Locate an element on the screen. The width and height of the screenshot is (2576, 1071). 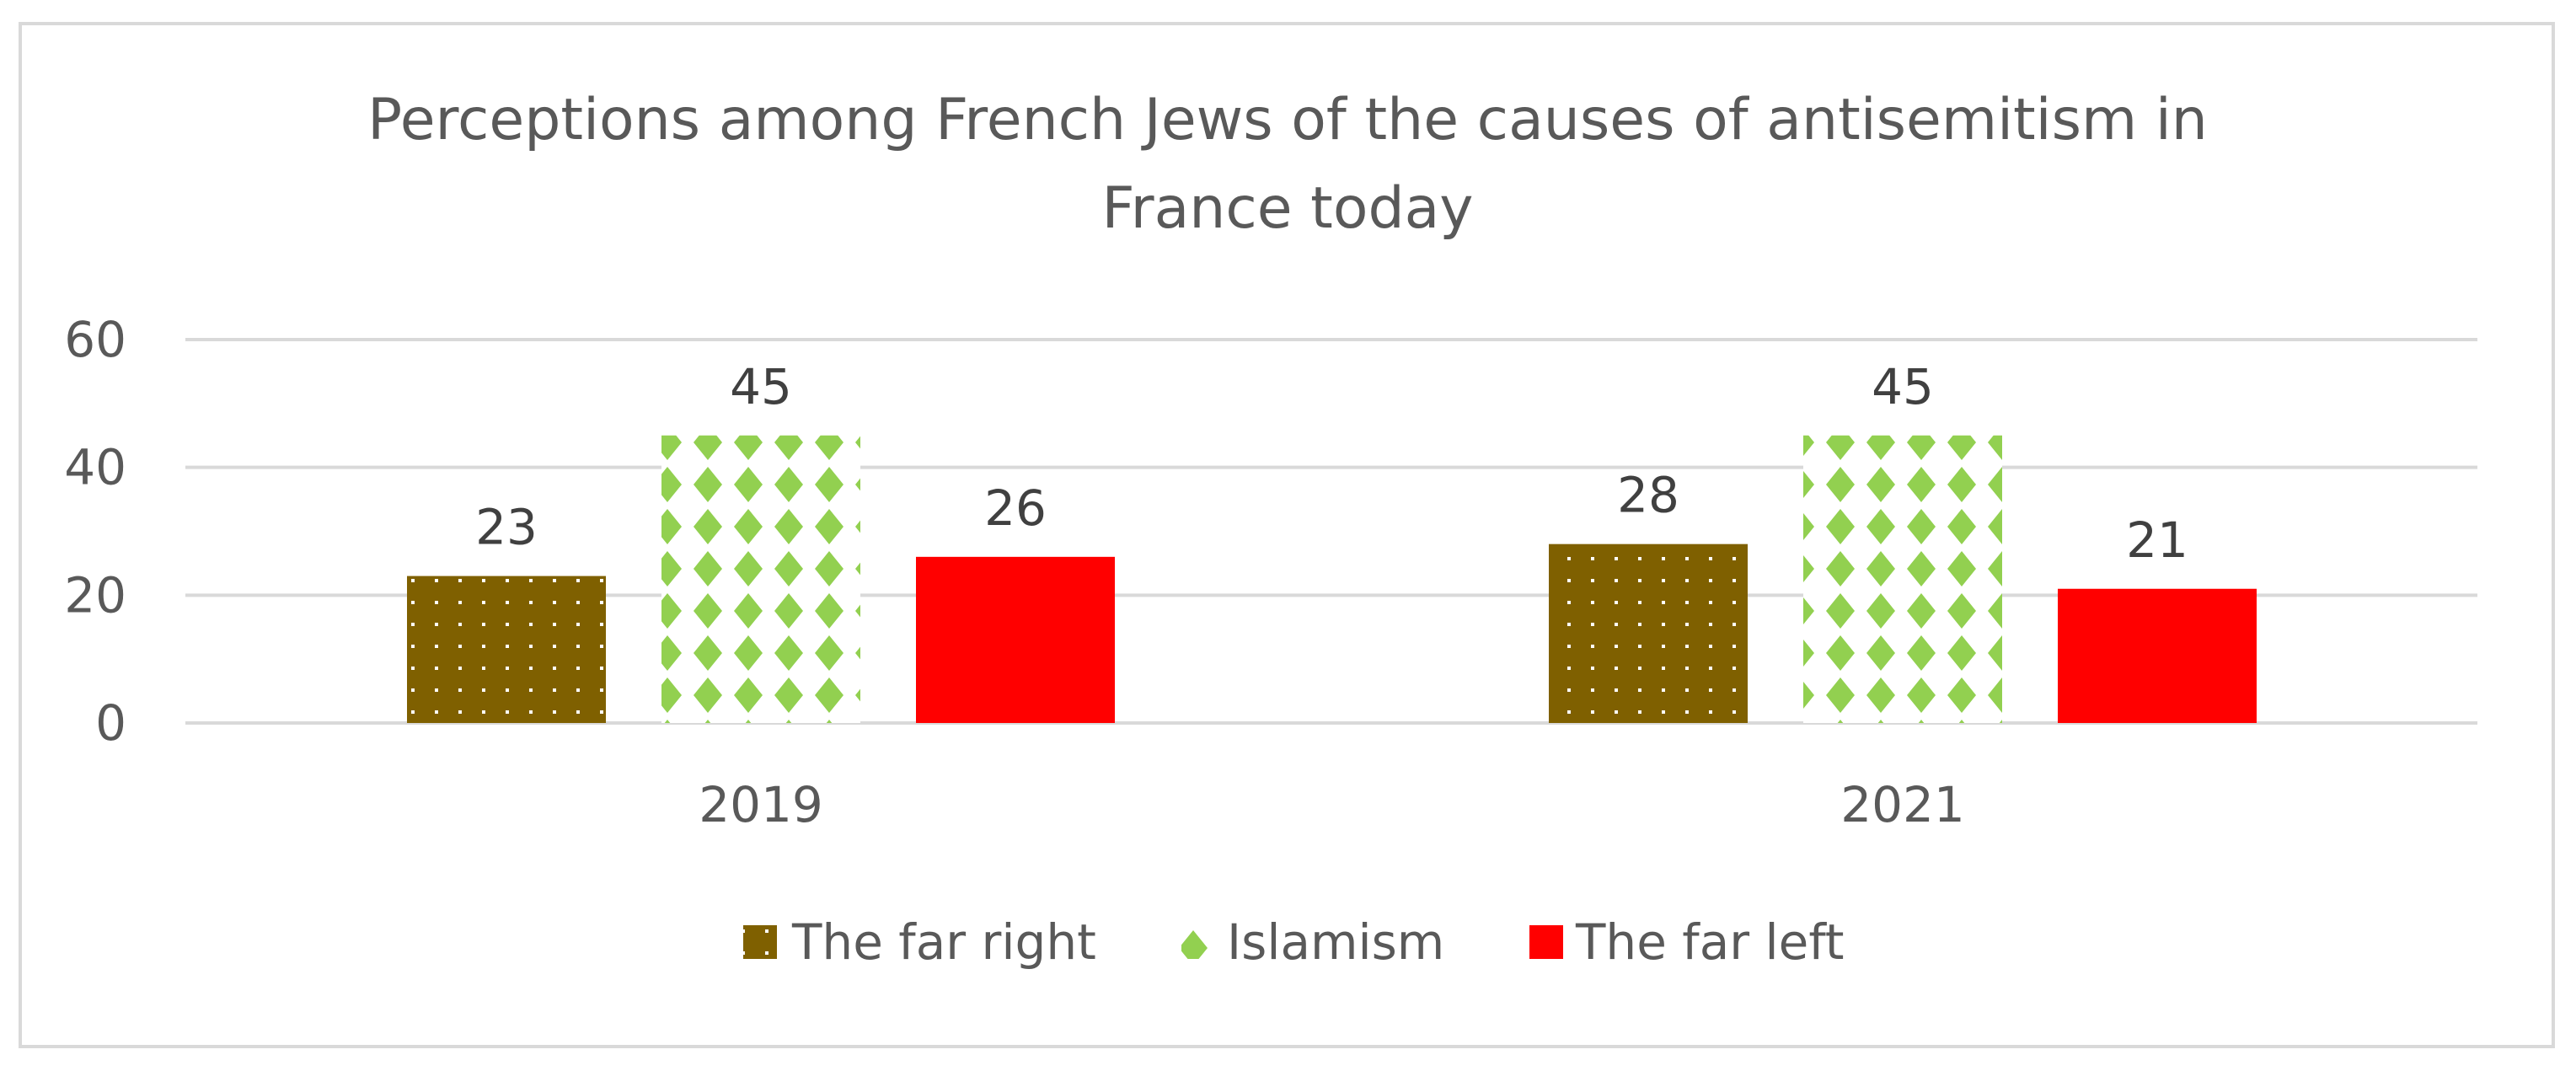
bar-the-far-right-2021 is located at coordinates (1649, 633).